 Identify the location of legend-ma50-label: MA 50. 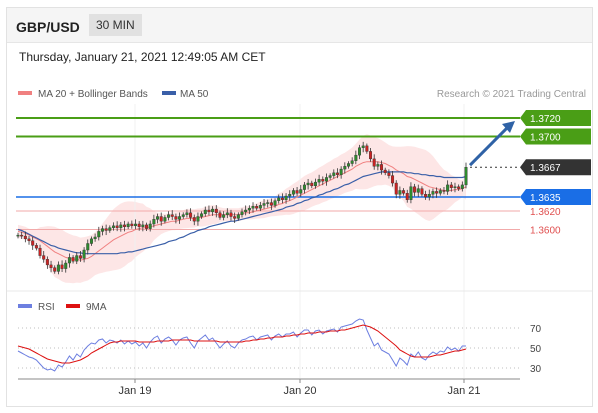
(194, 94).